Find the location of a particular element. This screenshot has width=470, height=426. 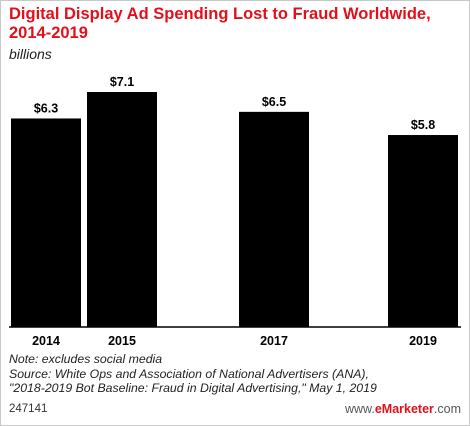

brand-name: eMarketer is located at coordinates (404, 409).